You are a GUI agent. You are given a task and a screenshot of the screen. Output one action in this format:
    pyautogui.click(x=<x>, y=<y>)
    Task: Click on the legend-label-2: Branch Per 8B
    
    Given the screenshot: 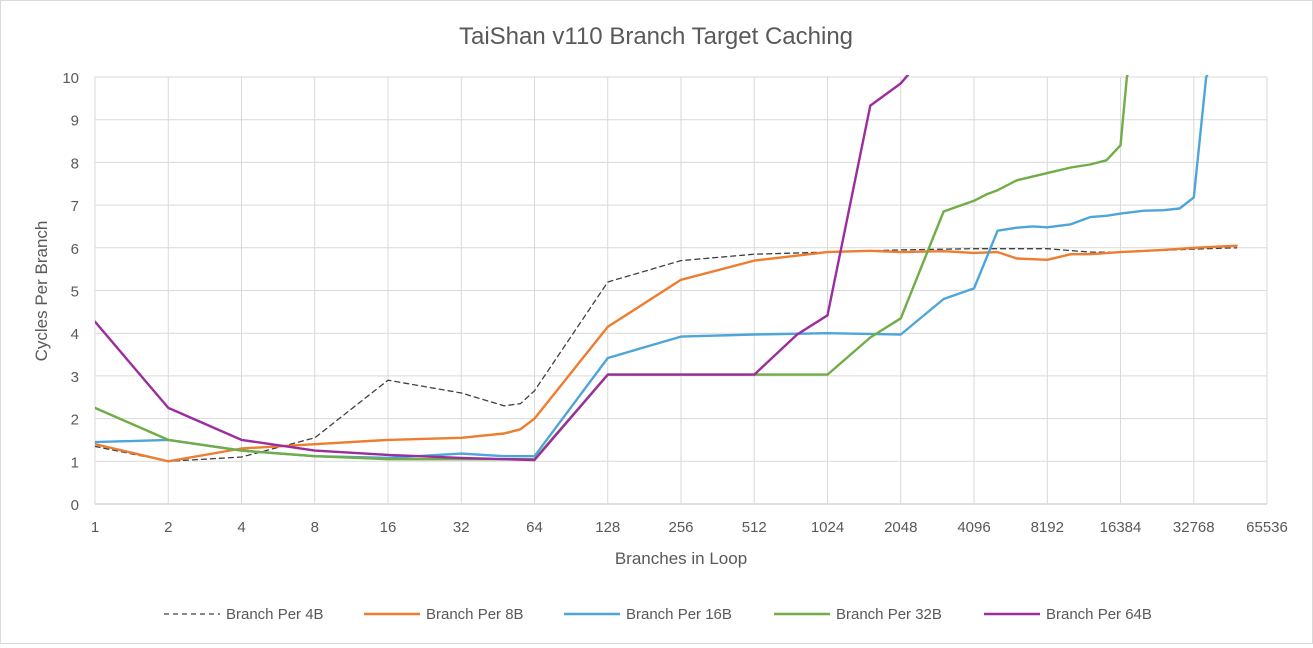 What is the action you would take?
    pyautogui.click(x=475, y=614)
    